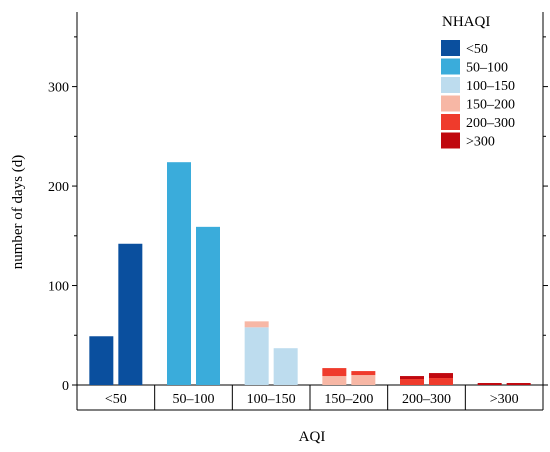 The width and height of the screenshot is (550, 452). Describe the element at coordinates (116, 399) in the screenshot. I see `x-tick-label: <50` at that location.